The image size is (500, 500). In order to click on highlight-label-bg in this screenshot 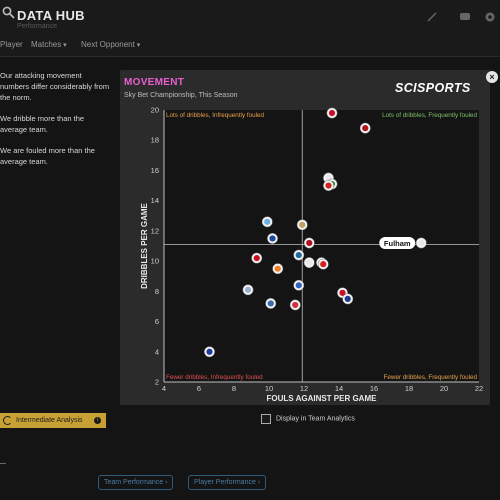, I will do `click(397, 242)`.